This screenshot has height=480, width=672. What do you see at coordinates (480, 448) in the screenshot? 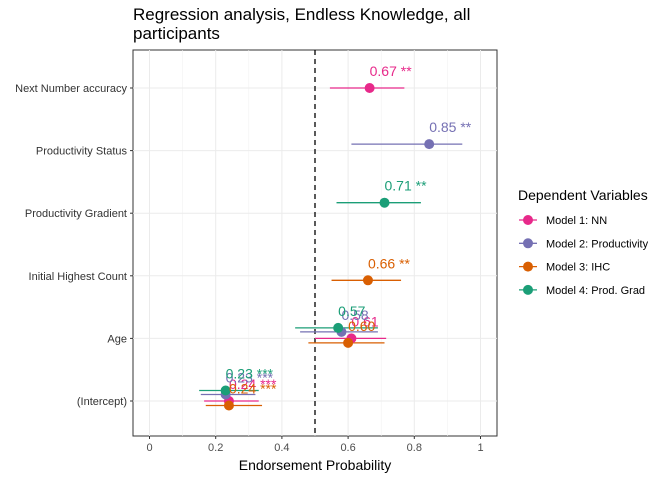
I see `x-tick-label: 1` at bounding box center [480, 448].